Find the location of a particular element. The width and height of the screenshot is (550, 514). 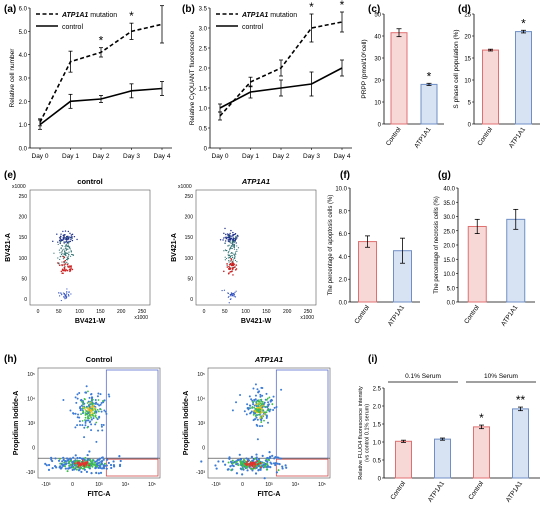

y-tick-label: 5 is located at coordinates (470, 104).